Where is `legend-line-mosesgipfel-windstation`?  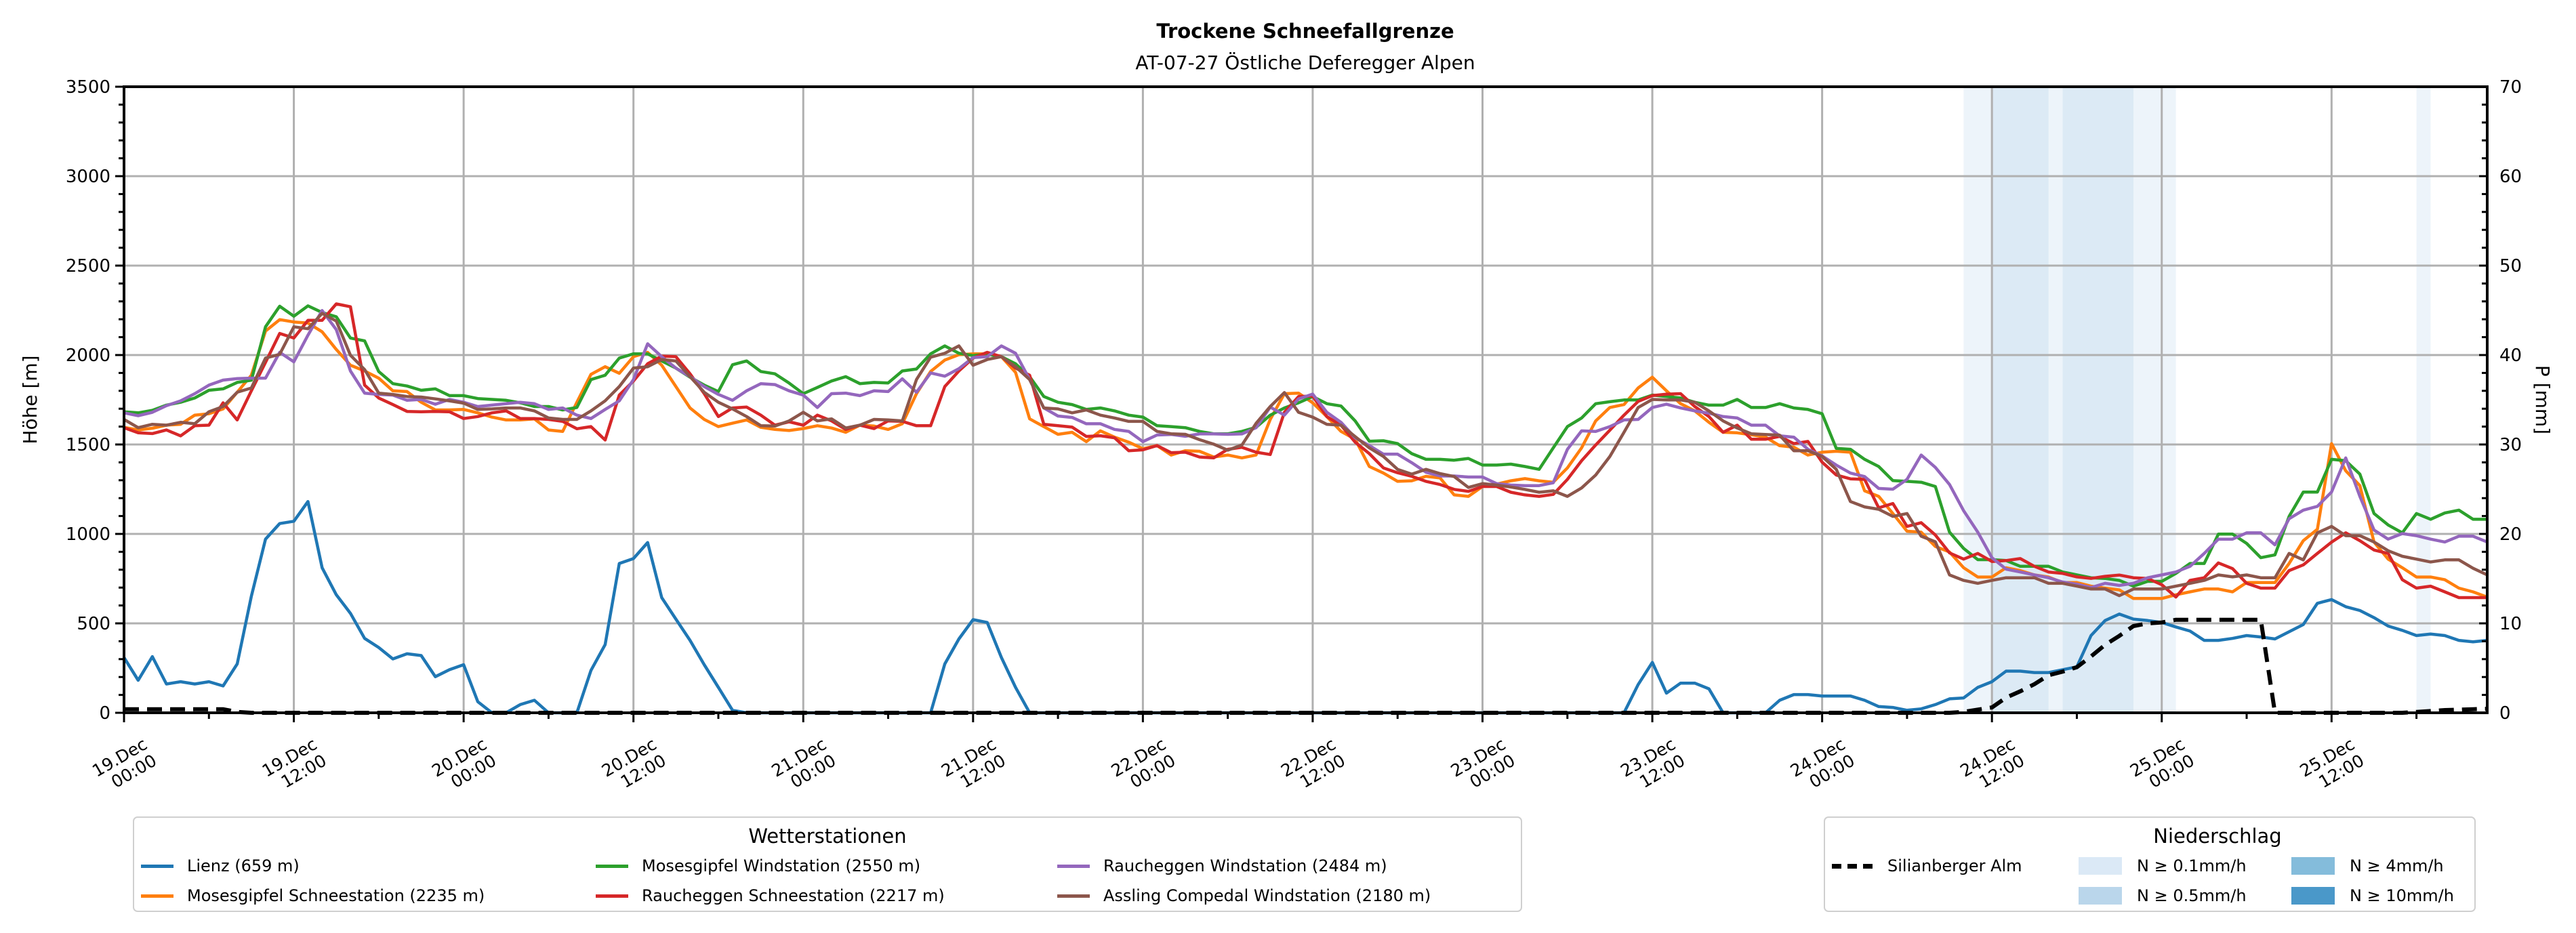 legend-line-mosesgipfel-windstation is located at coordinates (612, 866).